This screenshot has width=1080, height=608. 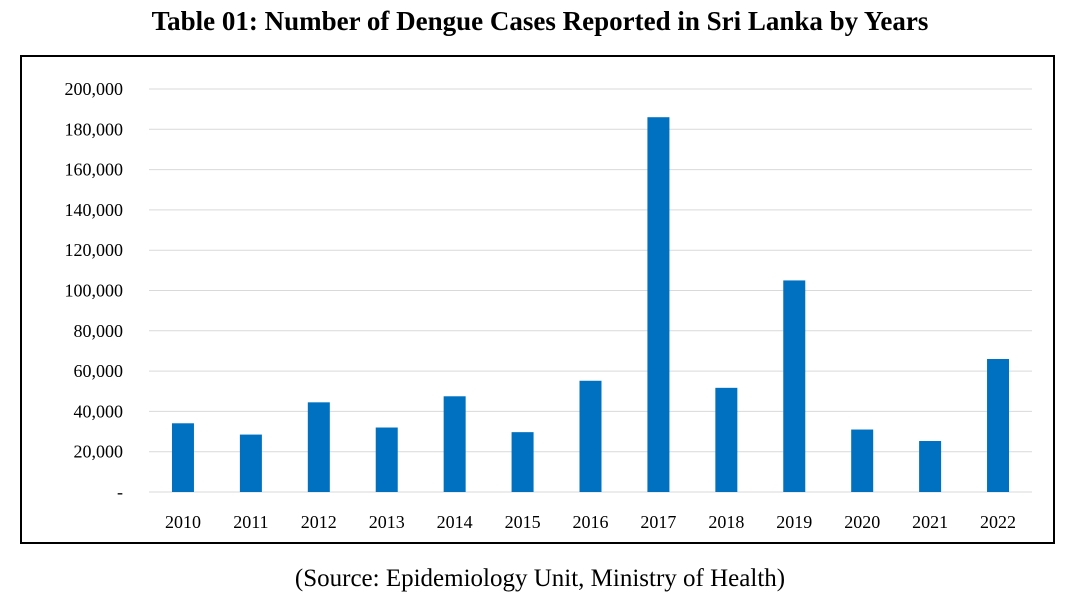 What do you see at coordinates (318, 447) in the screenshot?
I see `bar-2012` at bounding box center [318, 447].